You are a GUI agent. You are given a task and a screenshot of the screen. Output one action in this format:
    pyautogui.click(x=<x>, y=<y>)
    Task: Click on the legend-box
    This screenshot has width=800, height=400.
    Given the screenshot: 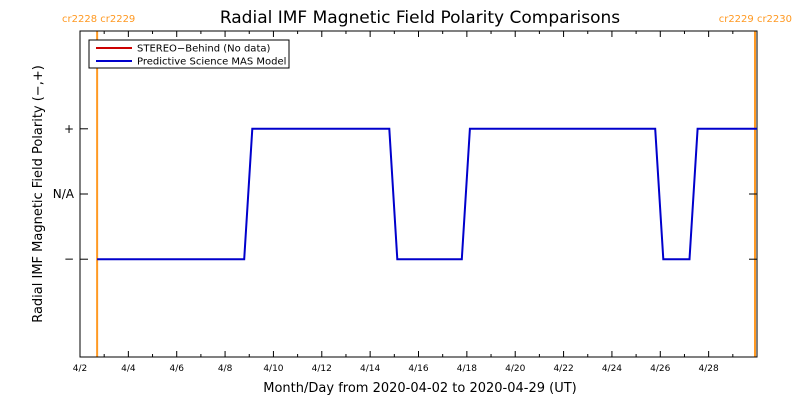 What is the action you would take?
    pyautogui.click(x=189, y=54)
    